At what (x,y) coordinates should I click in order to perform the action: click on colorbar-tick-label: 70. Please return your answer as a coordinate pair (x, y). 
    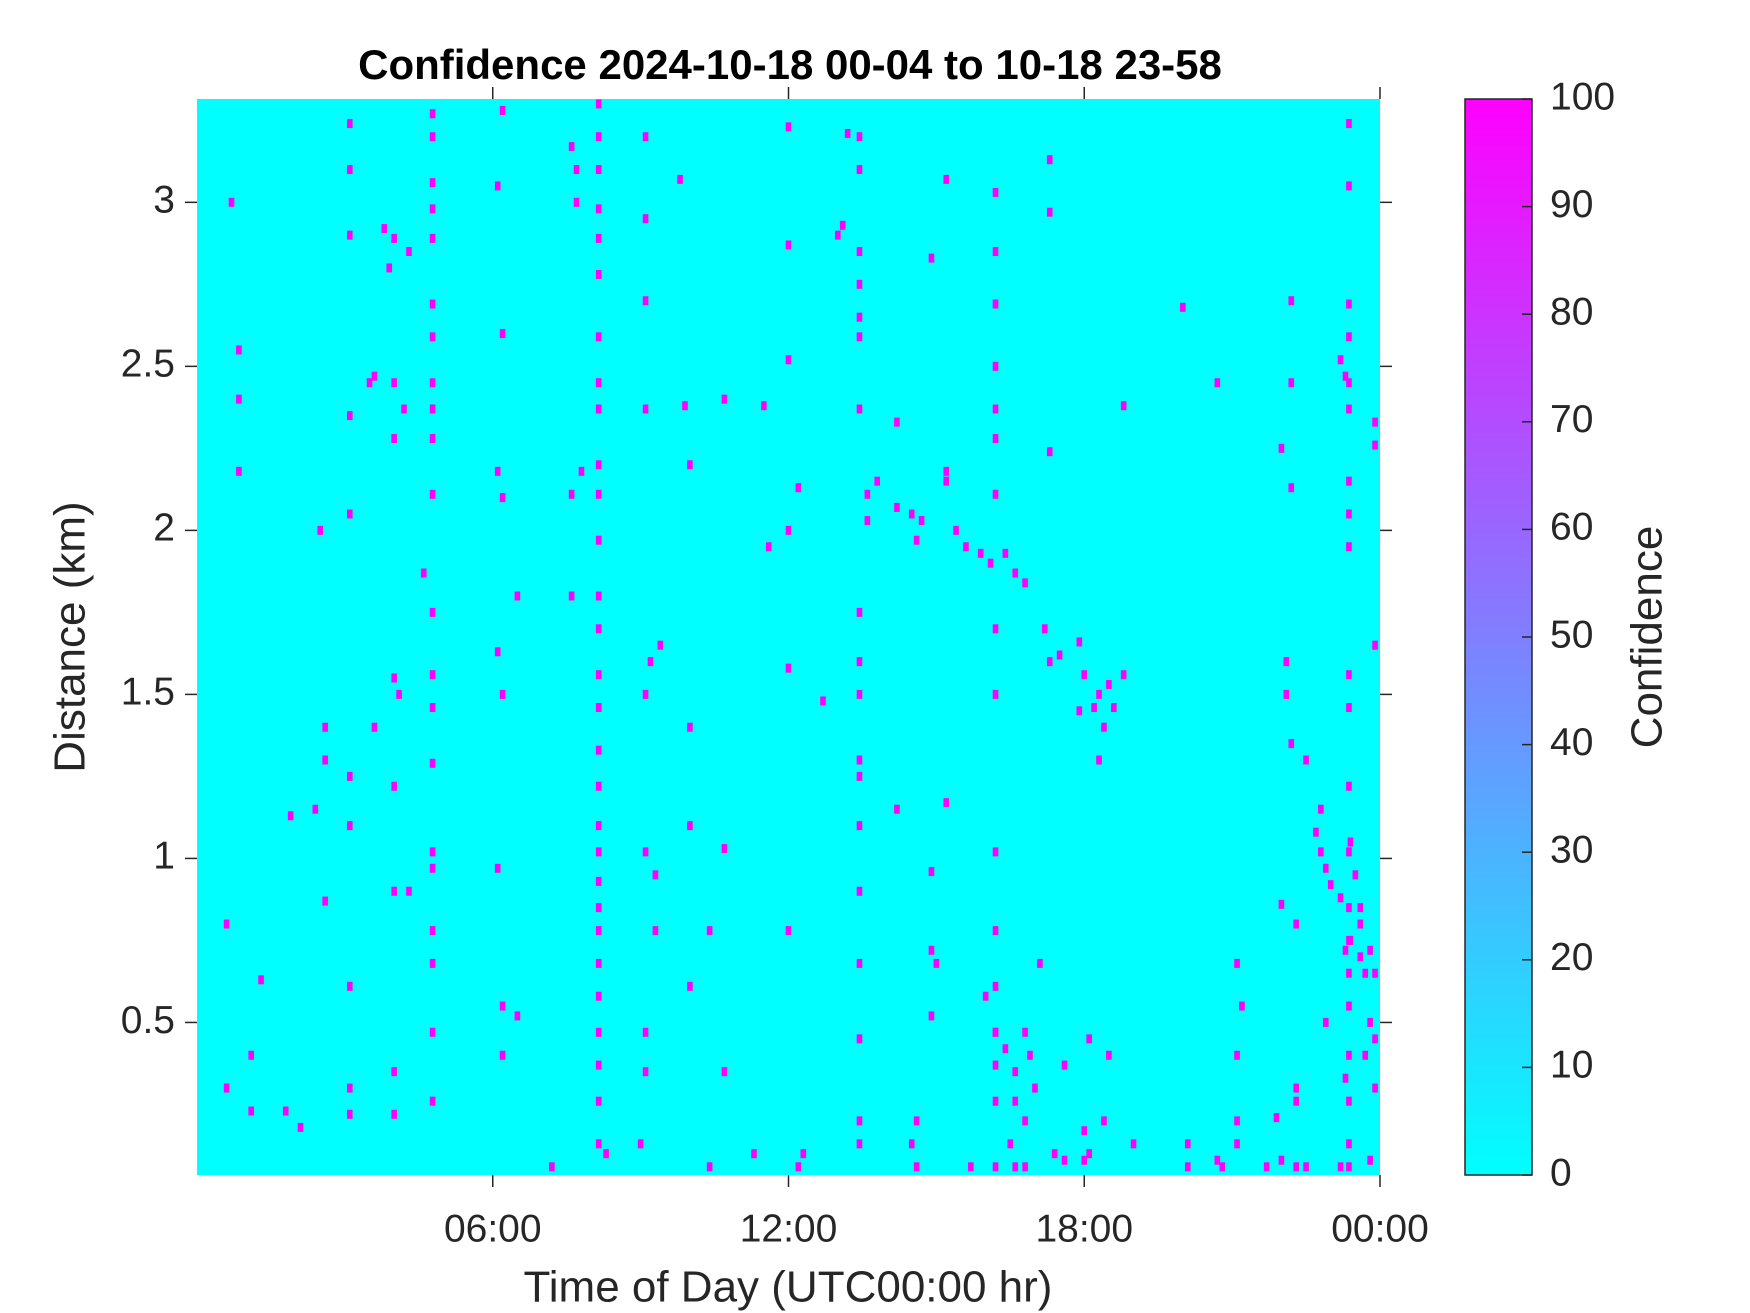
    Looking at the image, I should click on (1571, 419).